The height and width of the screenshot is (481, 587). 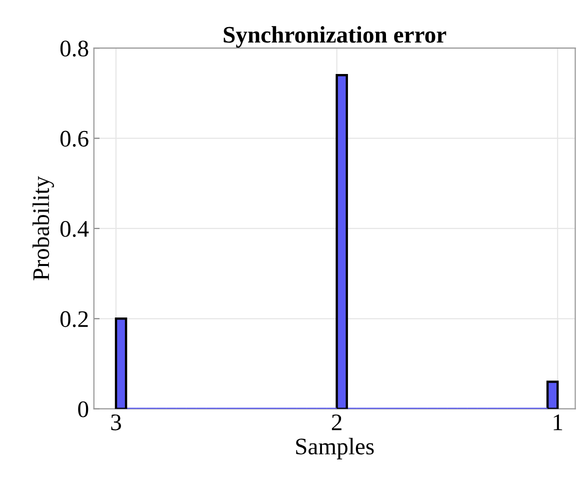 What do you see at coordinates (74, 48) in the screenshot?
I see `y-tick-label: 0.8` at bounding box center [74, 48].